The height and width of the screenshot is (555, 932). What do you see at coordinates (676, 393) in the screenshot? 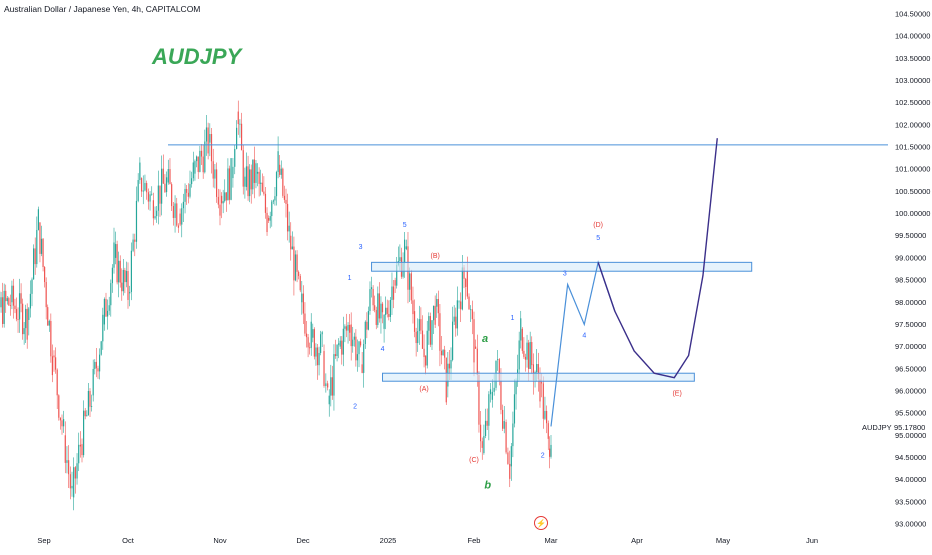
I see `wave-label: (E)` at bounding box center [676, 393].